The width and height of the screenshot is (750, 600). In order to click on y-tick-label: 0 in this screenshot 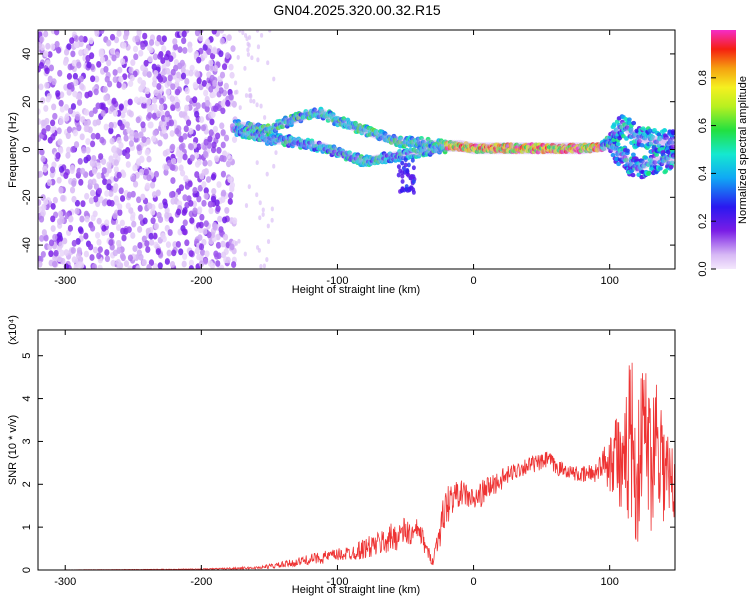, I will do `click(27, 149)`.